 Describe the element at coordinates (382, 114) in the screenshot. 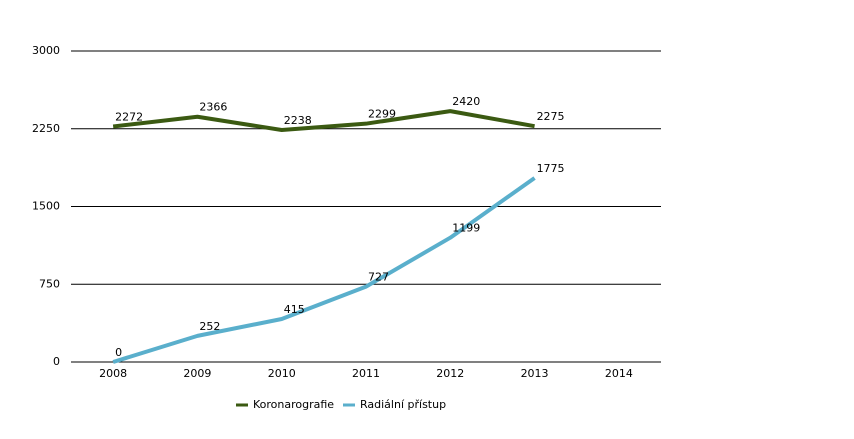

I see `data-label: 2299` at that location.